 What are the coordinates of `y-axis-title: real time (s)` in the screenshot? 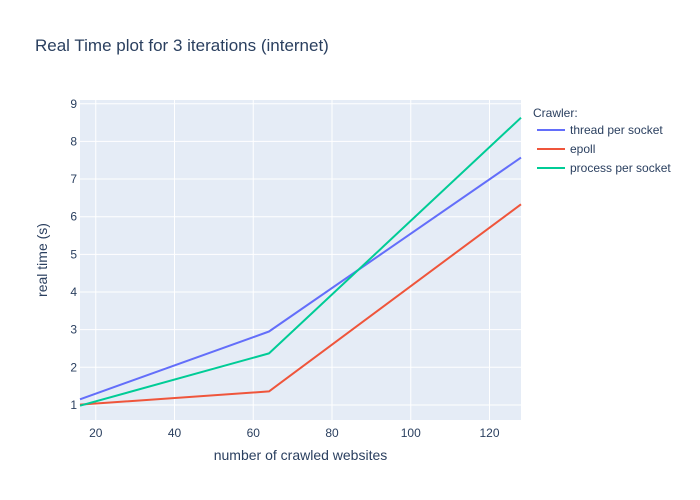 It's located at (42, 260).